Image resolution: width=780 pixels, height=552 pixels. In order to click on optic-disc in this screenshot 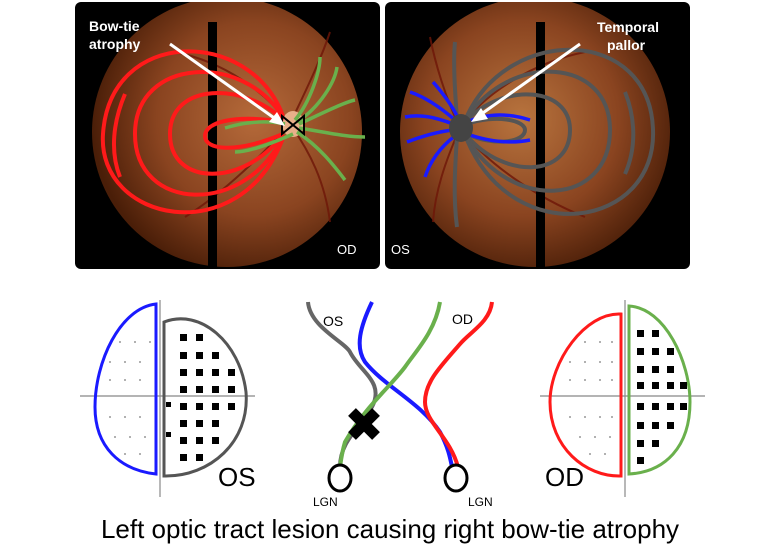, I will do `click(461, 128)`.